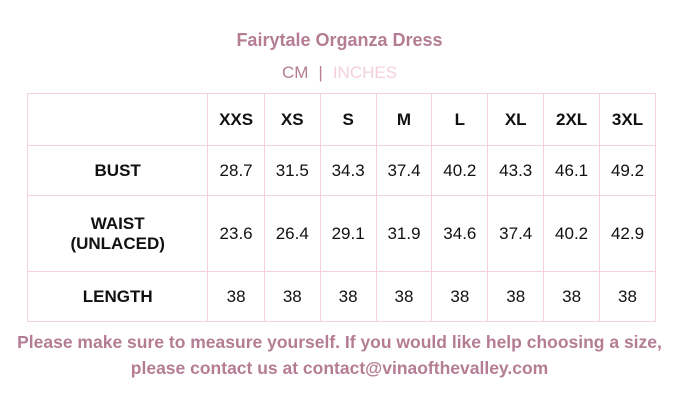  What do you see at coordinates (404, 233) in the screenshot?
I see `measurement-cell: 31.9` at bounding box center [404, 233].